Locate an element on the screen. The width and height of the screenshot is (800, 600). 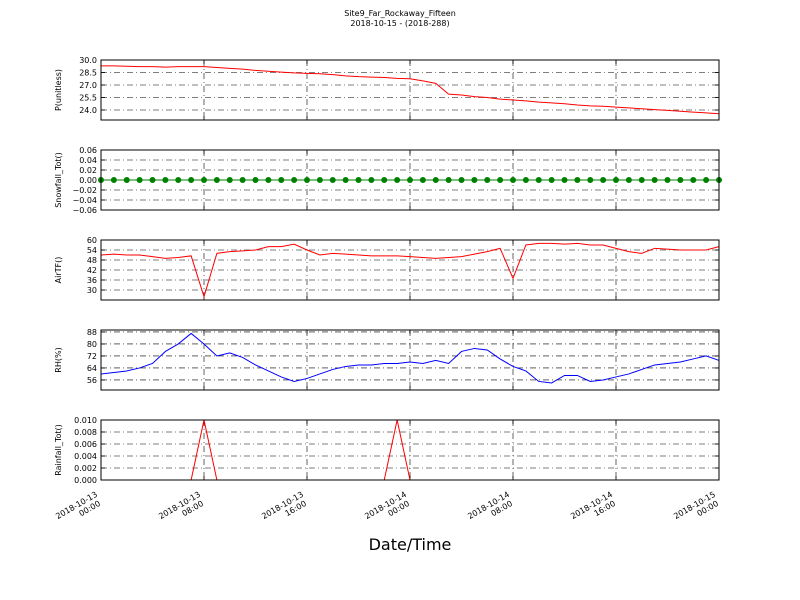
y-tick-label: 25.5 is located at coordinates (88, 98).